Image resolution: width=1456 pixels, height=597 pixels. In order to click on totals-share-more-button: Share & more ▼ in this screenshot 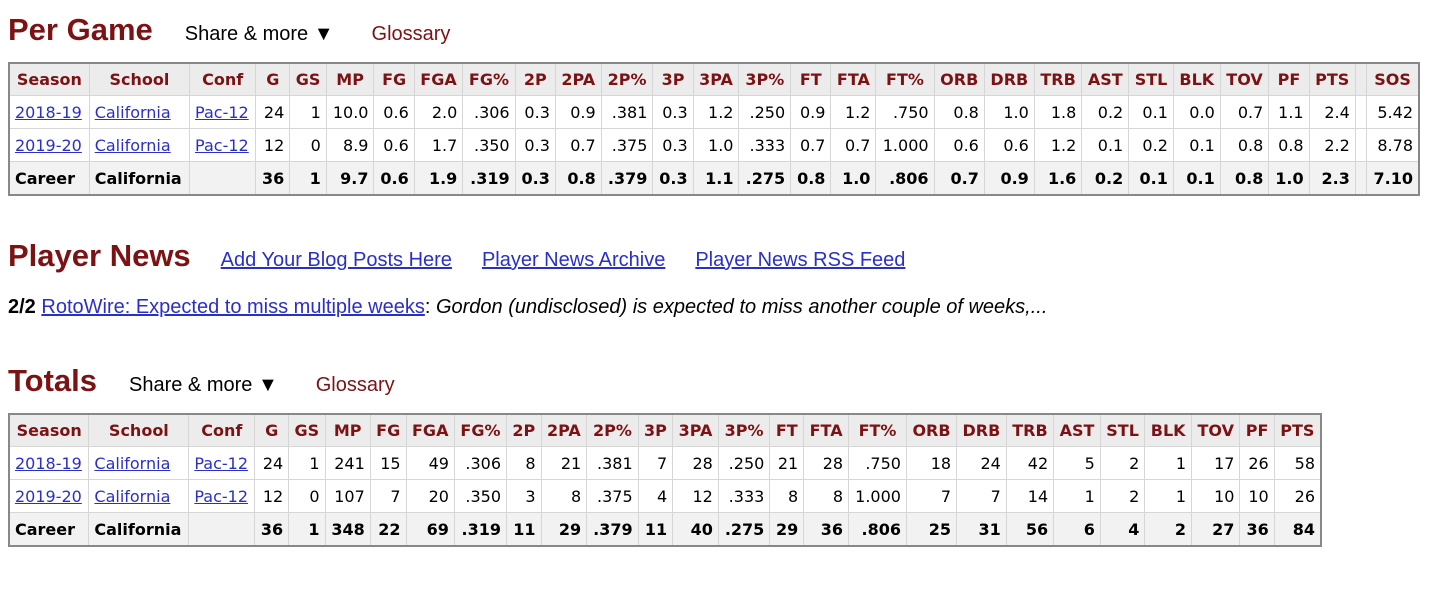, I will do `click(203, 385)`.